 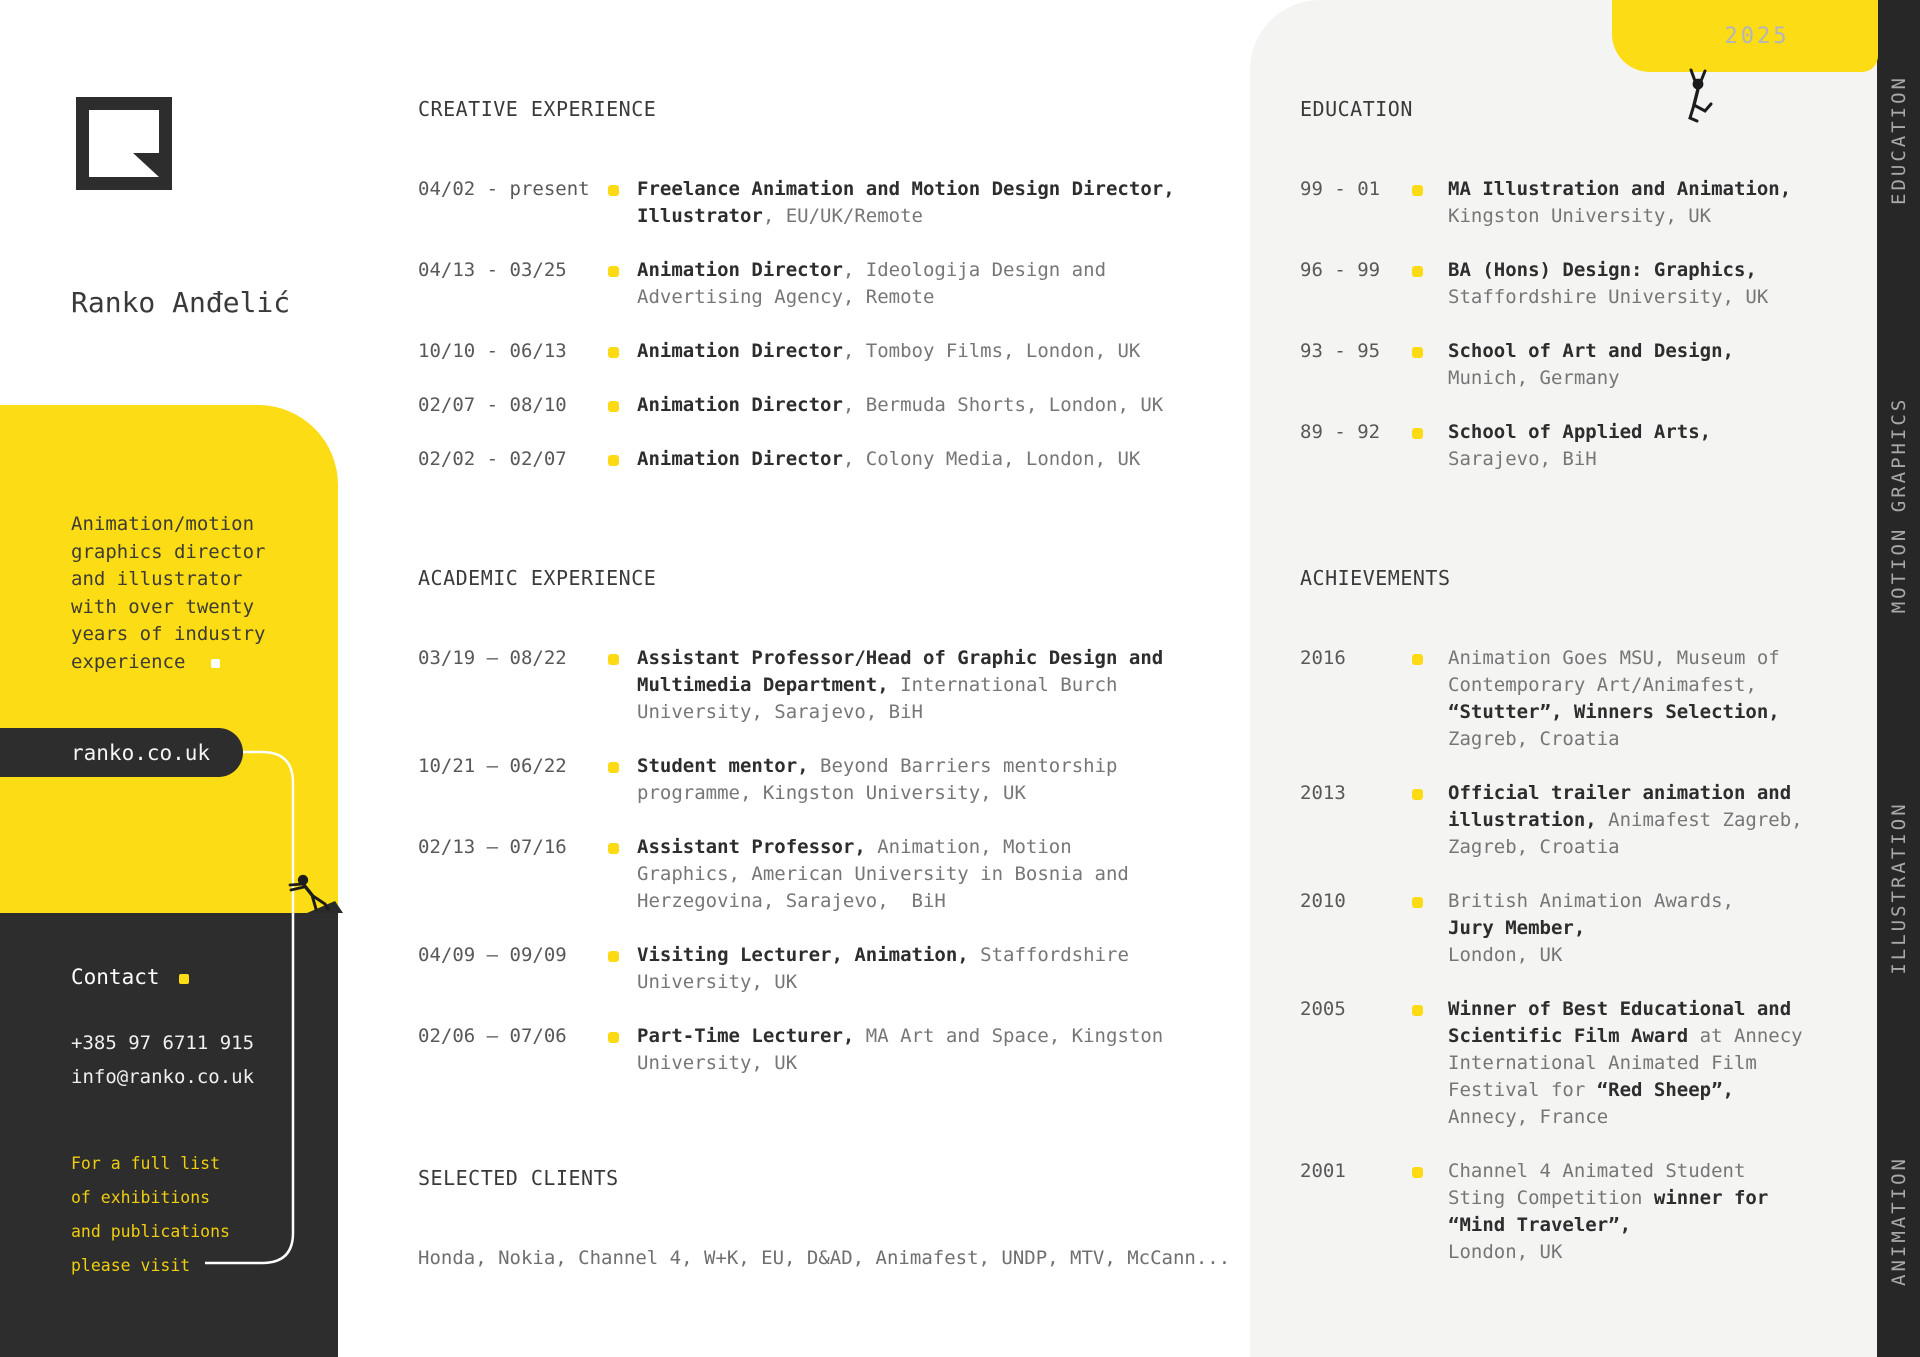 I want to click on entry-date: 10/10 - 06/13, so click(x=492, y=351).